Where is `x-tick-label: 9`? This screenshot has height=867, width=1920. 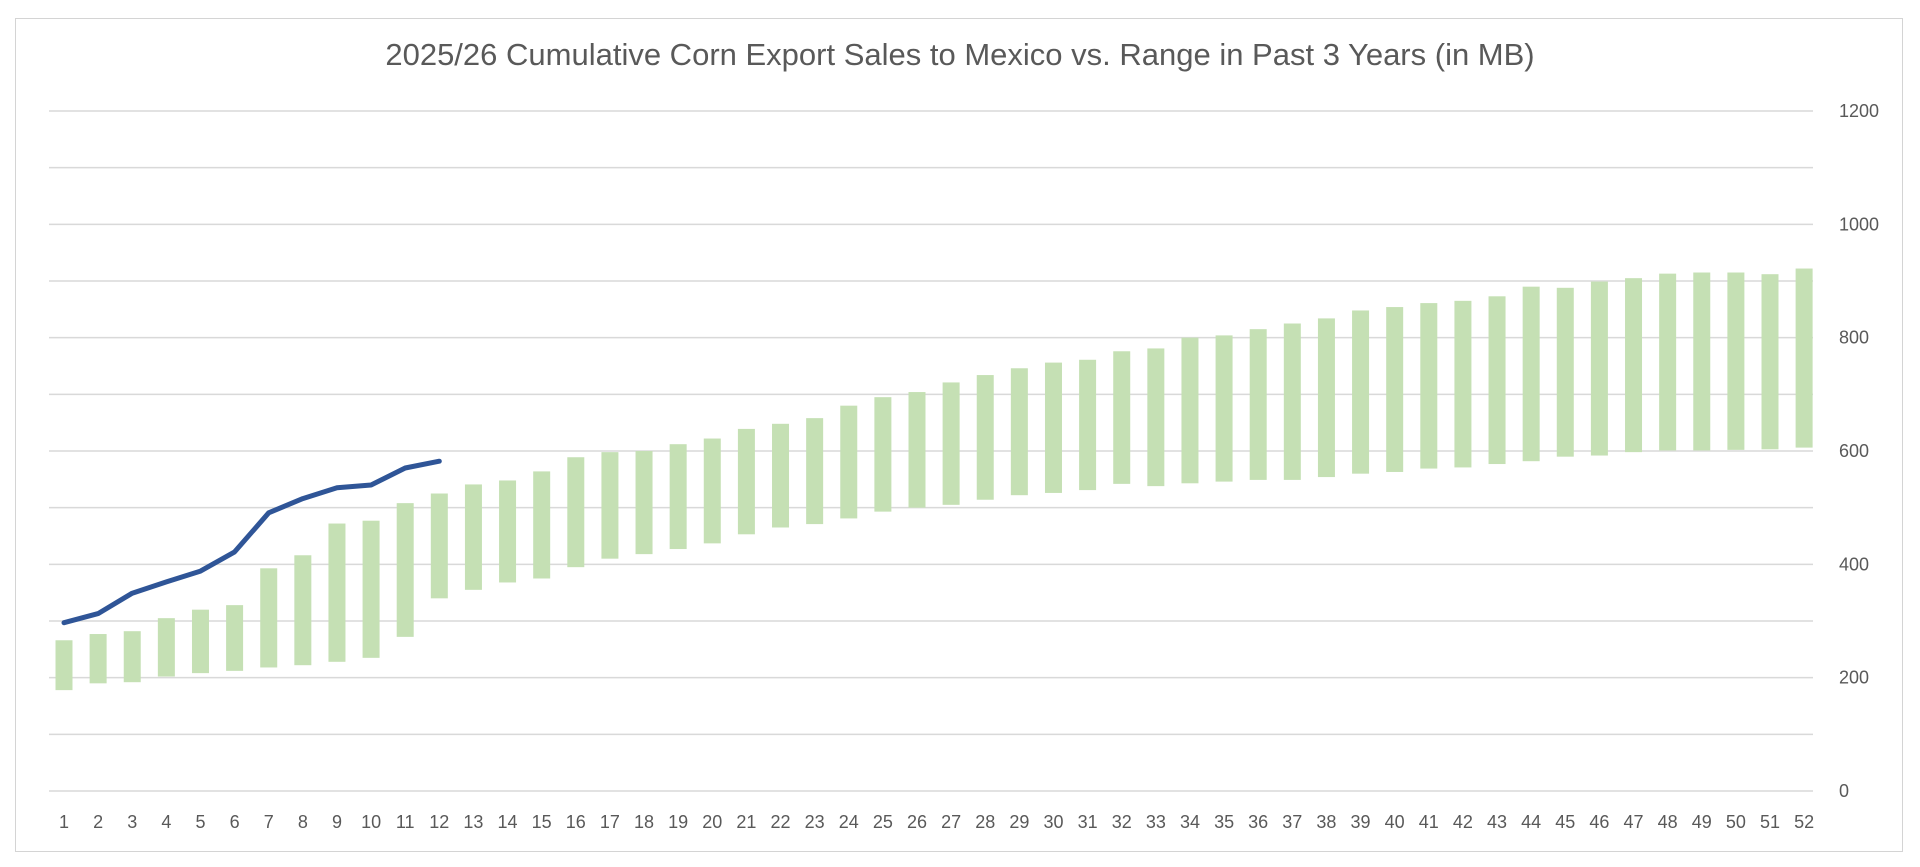 x-tick-label: 9 is located at coordinates (337, 822).